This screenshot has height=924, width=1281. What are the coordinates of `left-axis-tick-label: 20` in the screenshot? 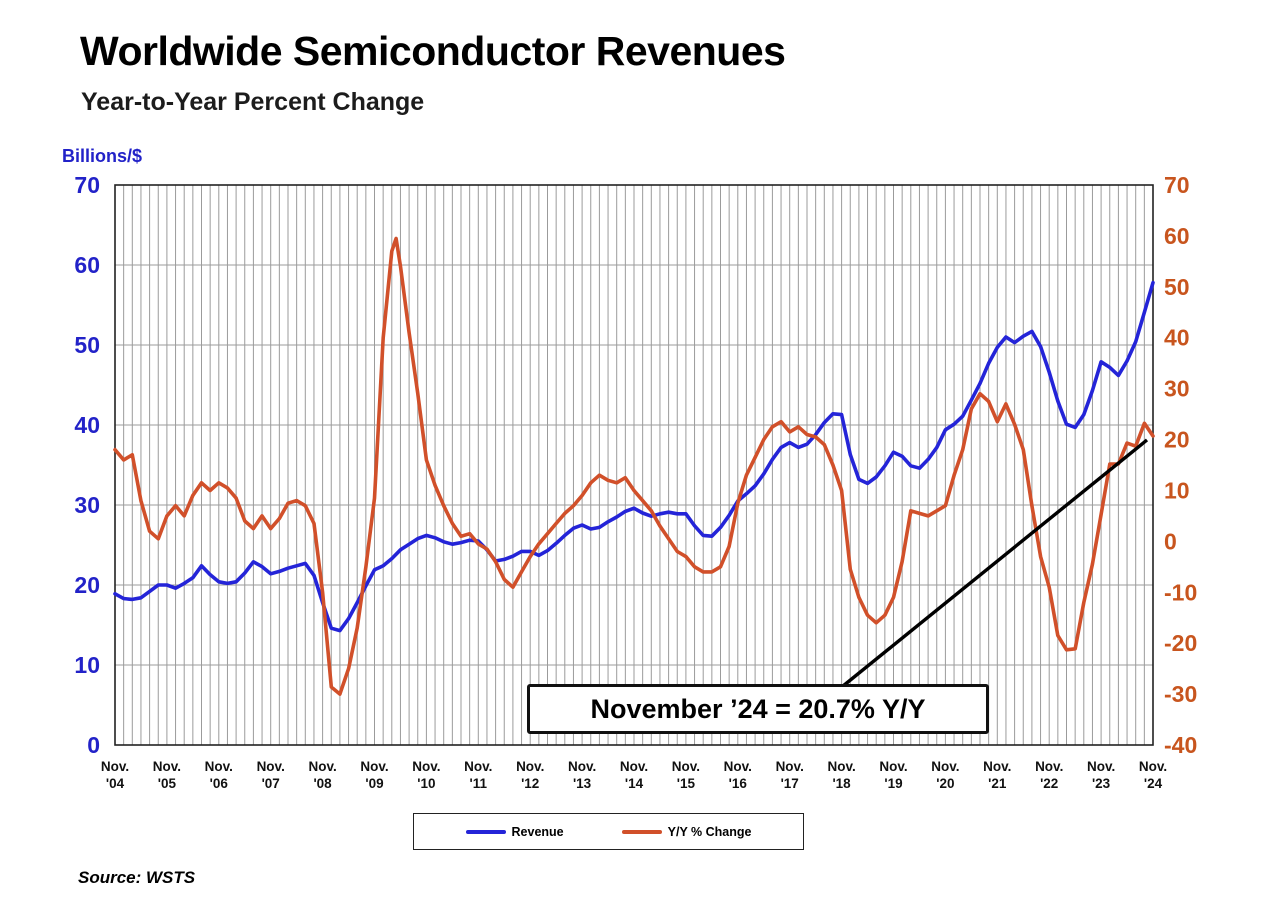 It's located at (87, 585).